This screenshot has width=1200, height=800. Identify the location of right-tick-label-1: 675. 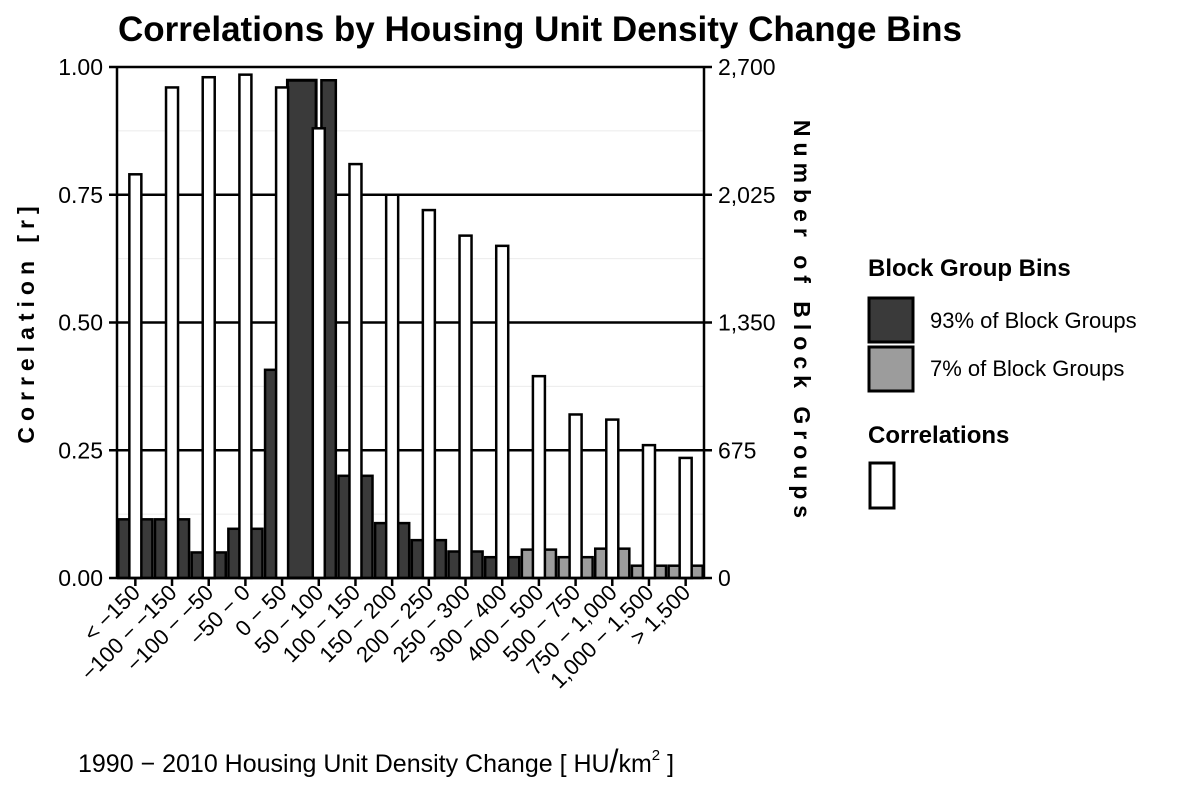
(737, 450).